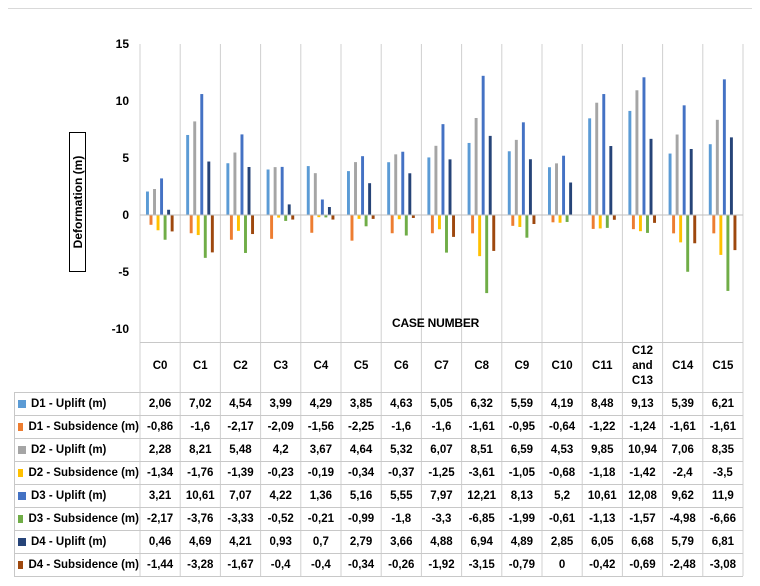  I want to click on data-cell: -4,98, so click(682, 518).